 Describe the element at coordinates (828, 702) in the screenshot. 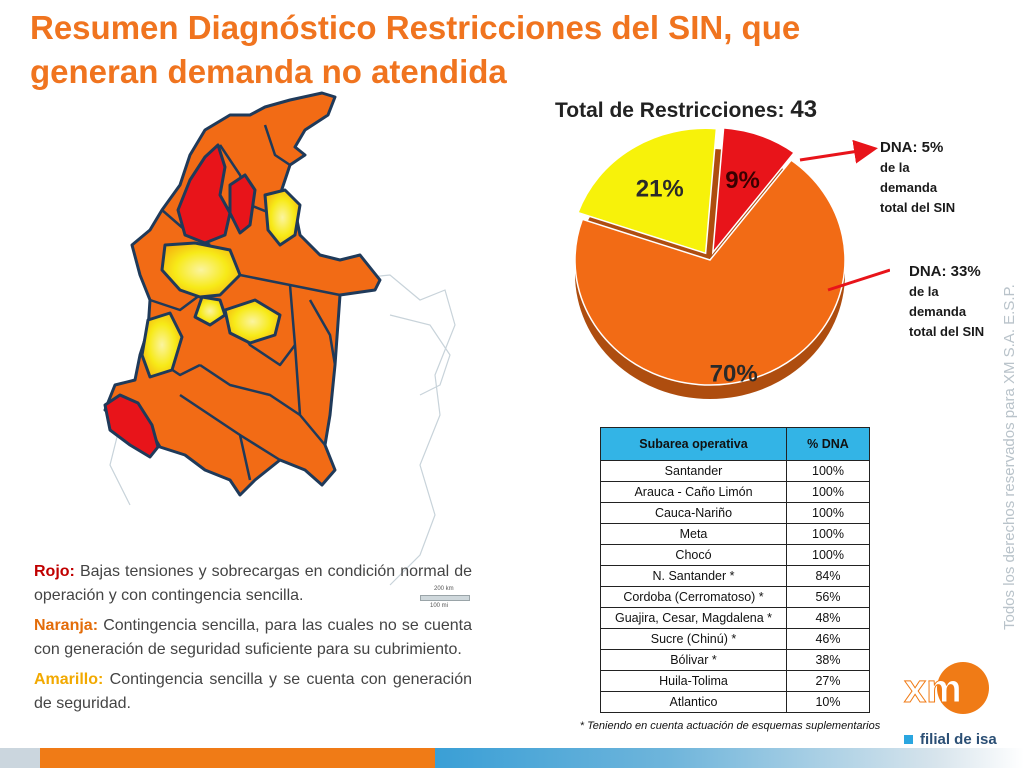

I see `table-cell-dna: 10%` at that location.